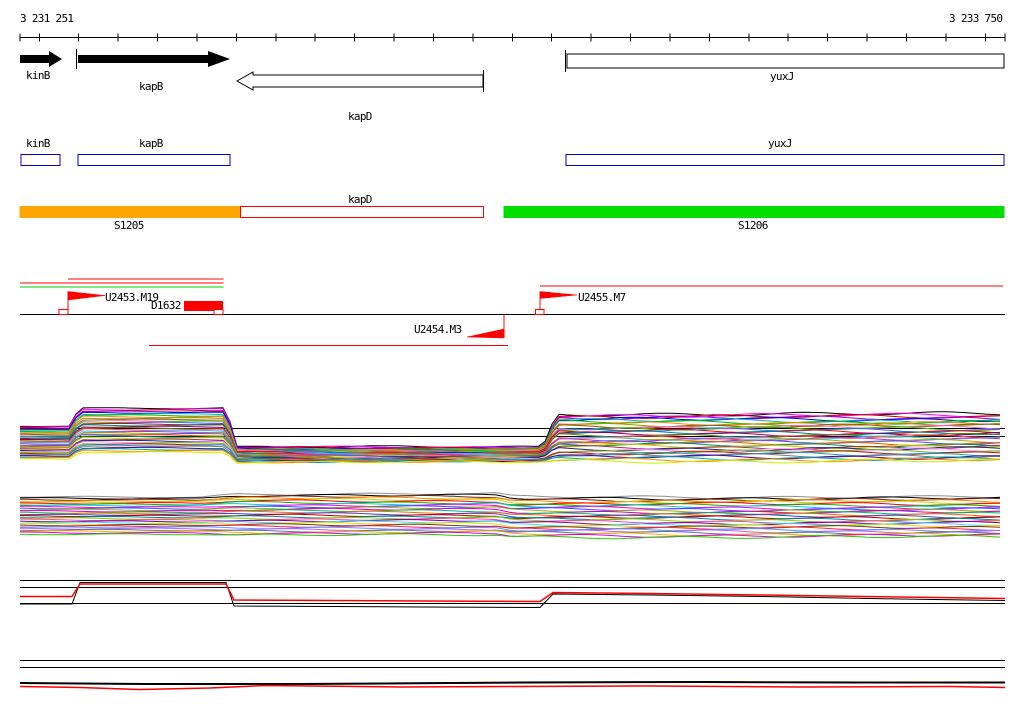  I want to click on segment-label-S1205: S1205, so click(129, 225).